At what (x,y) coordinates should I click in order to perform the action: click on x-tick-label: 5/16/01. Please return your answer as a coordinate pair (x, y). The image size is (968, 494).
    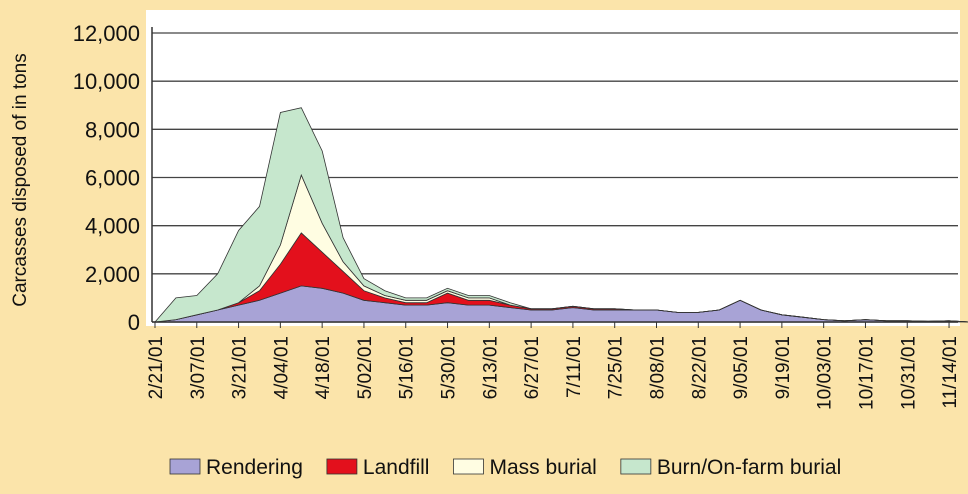
    Looking at the image, I should click on (407, 367).